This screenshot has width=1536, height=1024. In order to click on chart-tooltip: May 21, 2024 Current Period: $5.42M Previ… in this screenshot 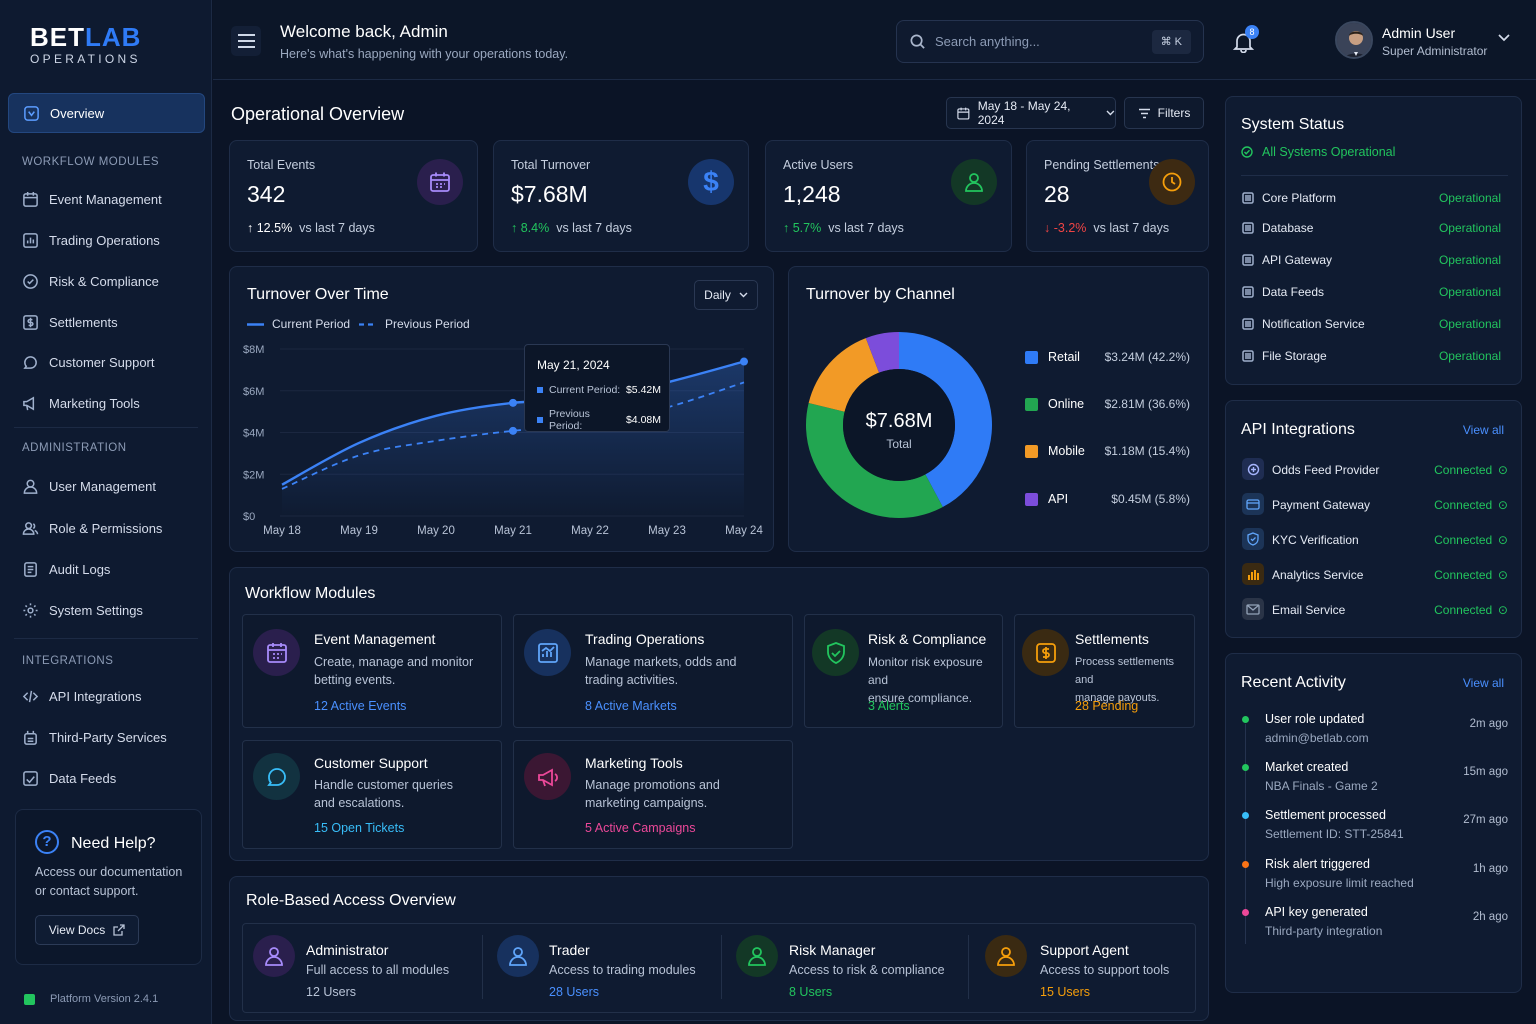, I will do `click(597, 388)`.